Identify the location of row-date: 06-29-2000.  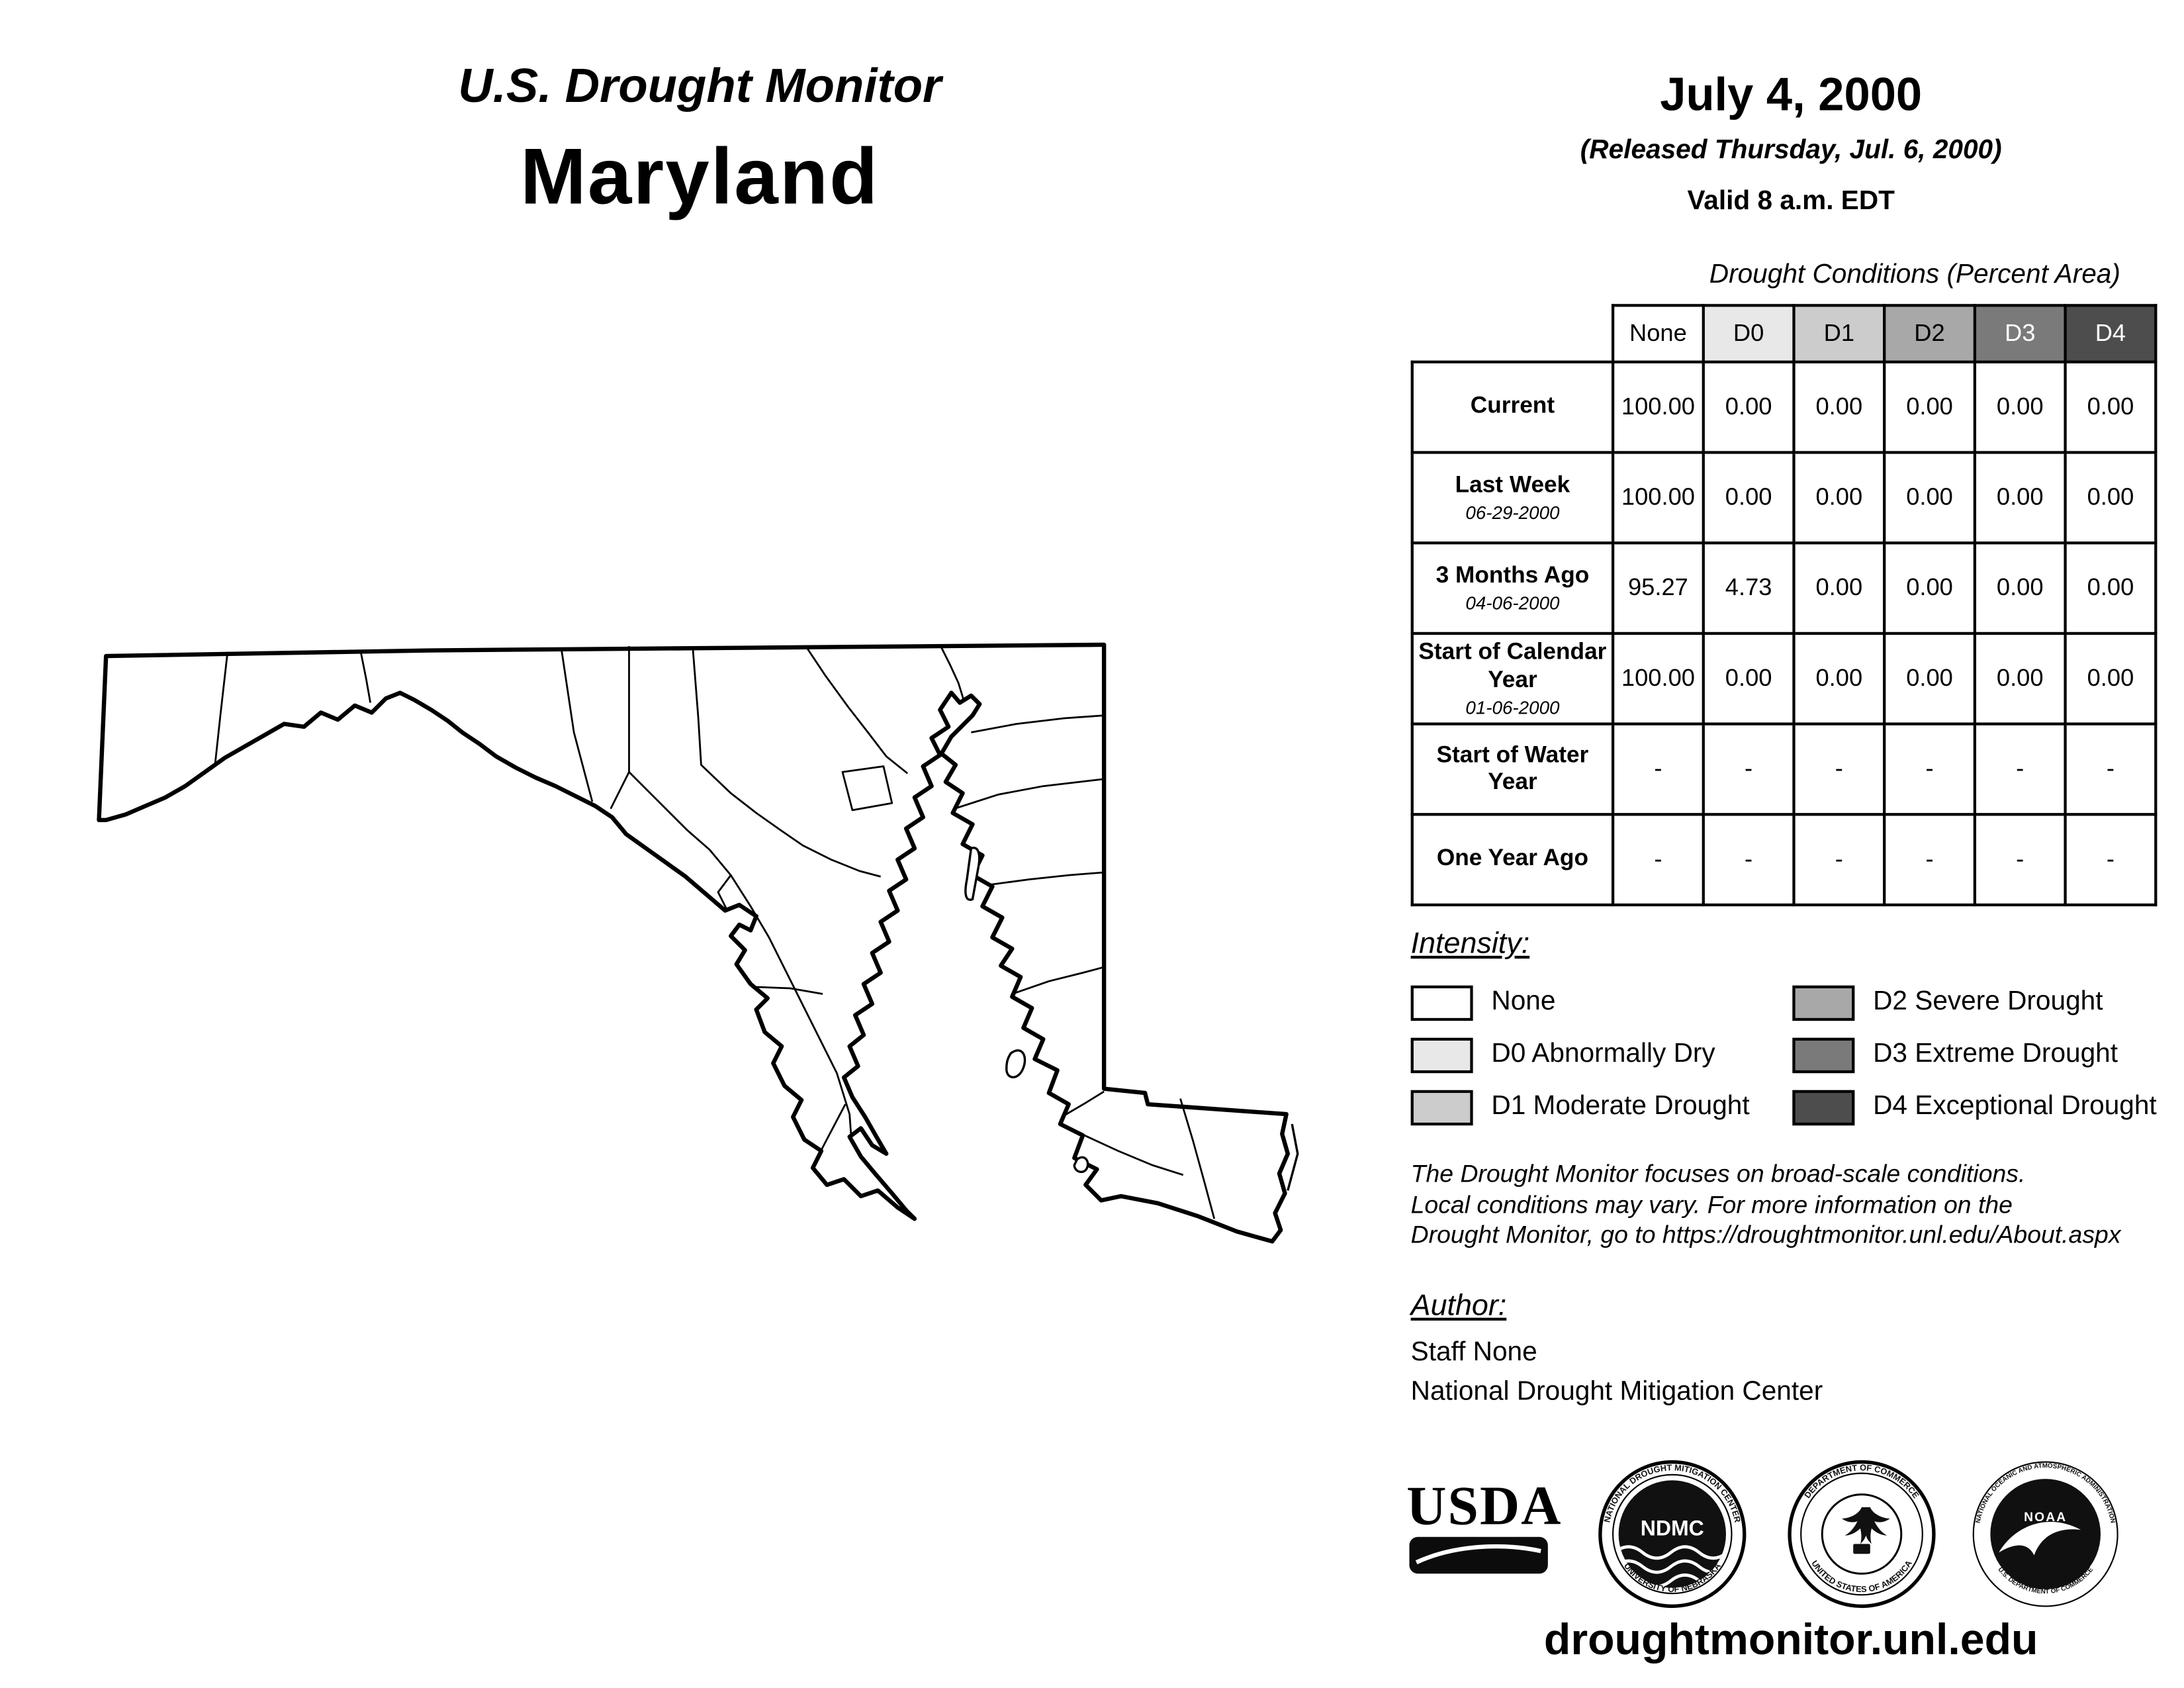
(1513, 513).